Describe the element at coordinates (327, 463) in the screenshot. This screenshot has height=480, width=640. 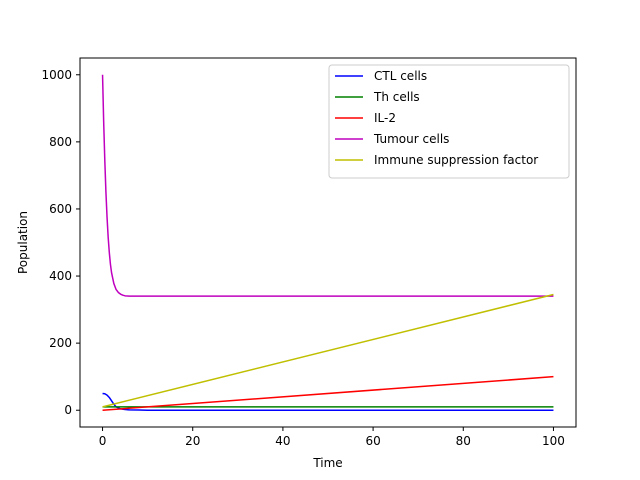
I see `x-axis-label: Time` at that location.